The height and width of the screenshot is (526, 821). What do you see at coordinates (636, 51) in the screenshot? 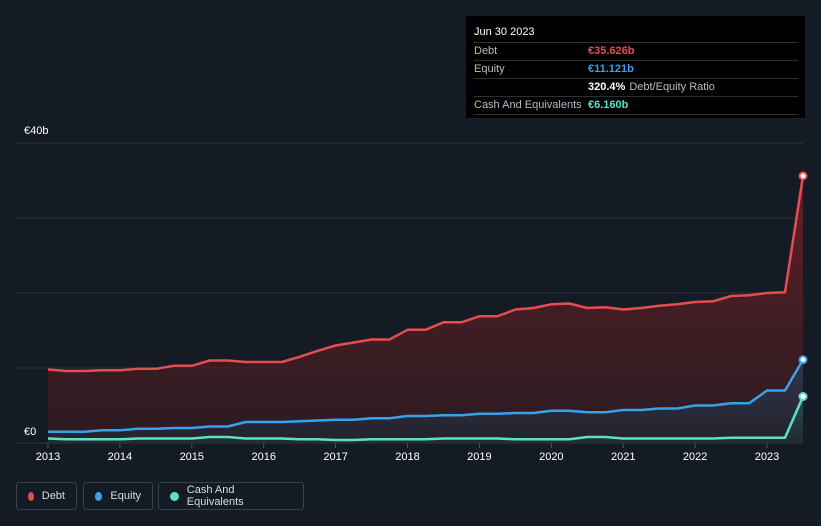
I see `tooltip-row-debt: Debt €35.626b` at bounding box center [636, 51].